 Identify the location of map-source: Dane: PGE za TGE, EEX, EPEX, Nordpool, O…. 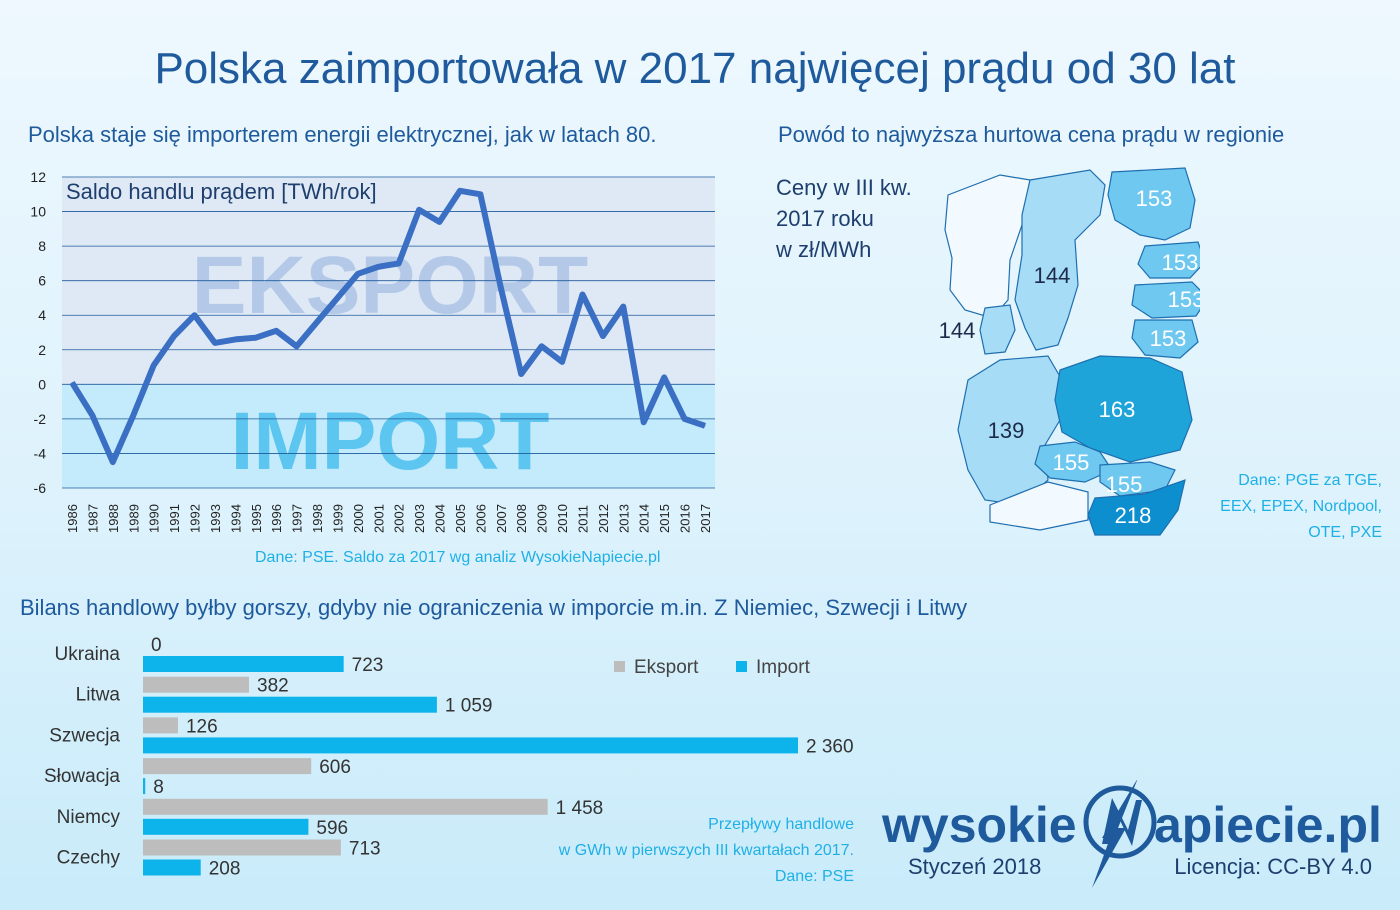
(1266, 507).